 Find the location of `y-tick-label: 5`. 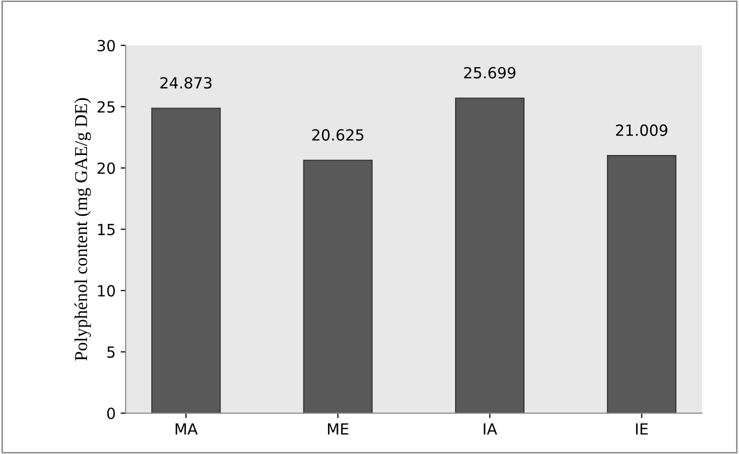

y-tick-label: 5 is located at coordinates (111, 352).